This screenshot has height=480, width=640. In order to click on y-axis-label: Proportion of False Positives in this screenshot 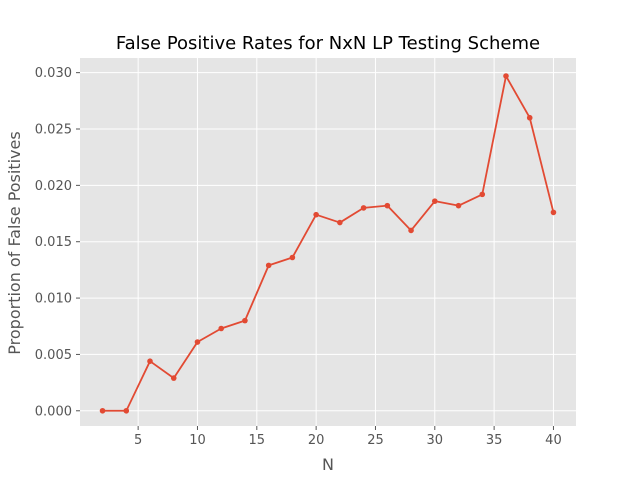, I will do `click(14, 242)`.